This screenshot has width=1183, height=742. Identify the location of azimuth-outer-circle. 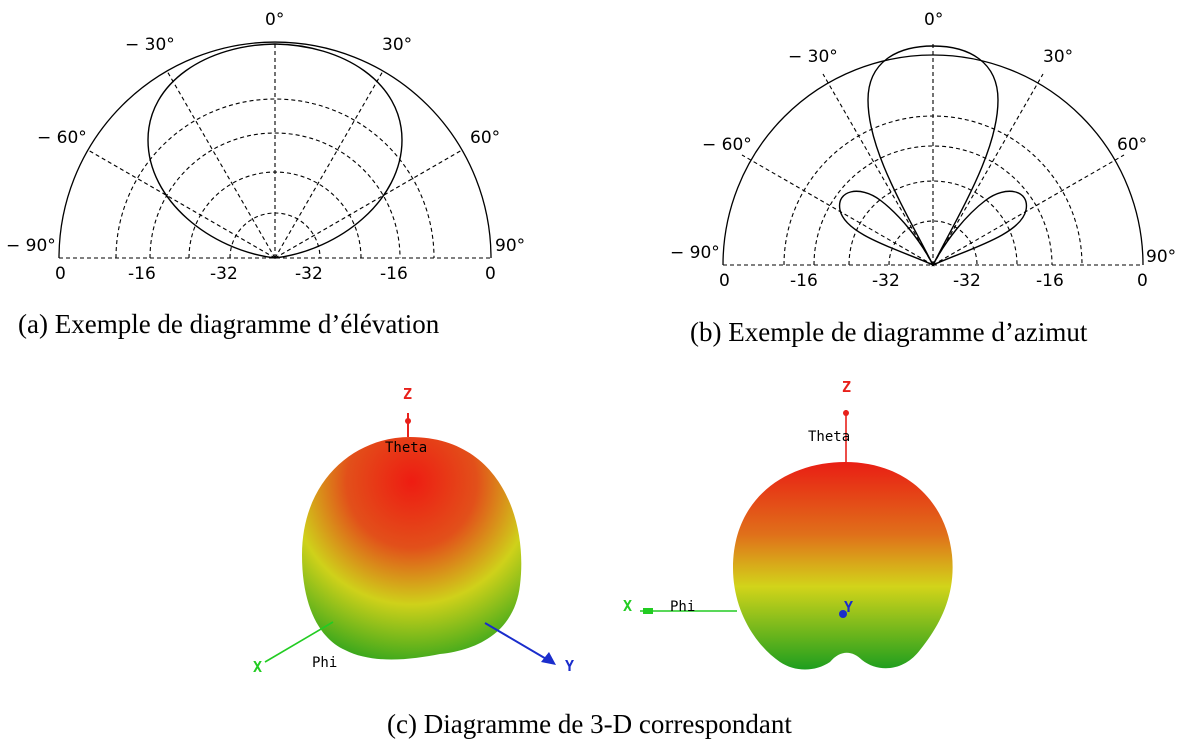
(933, 160).